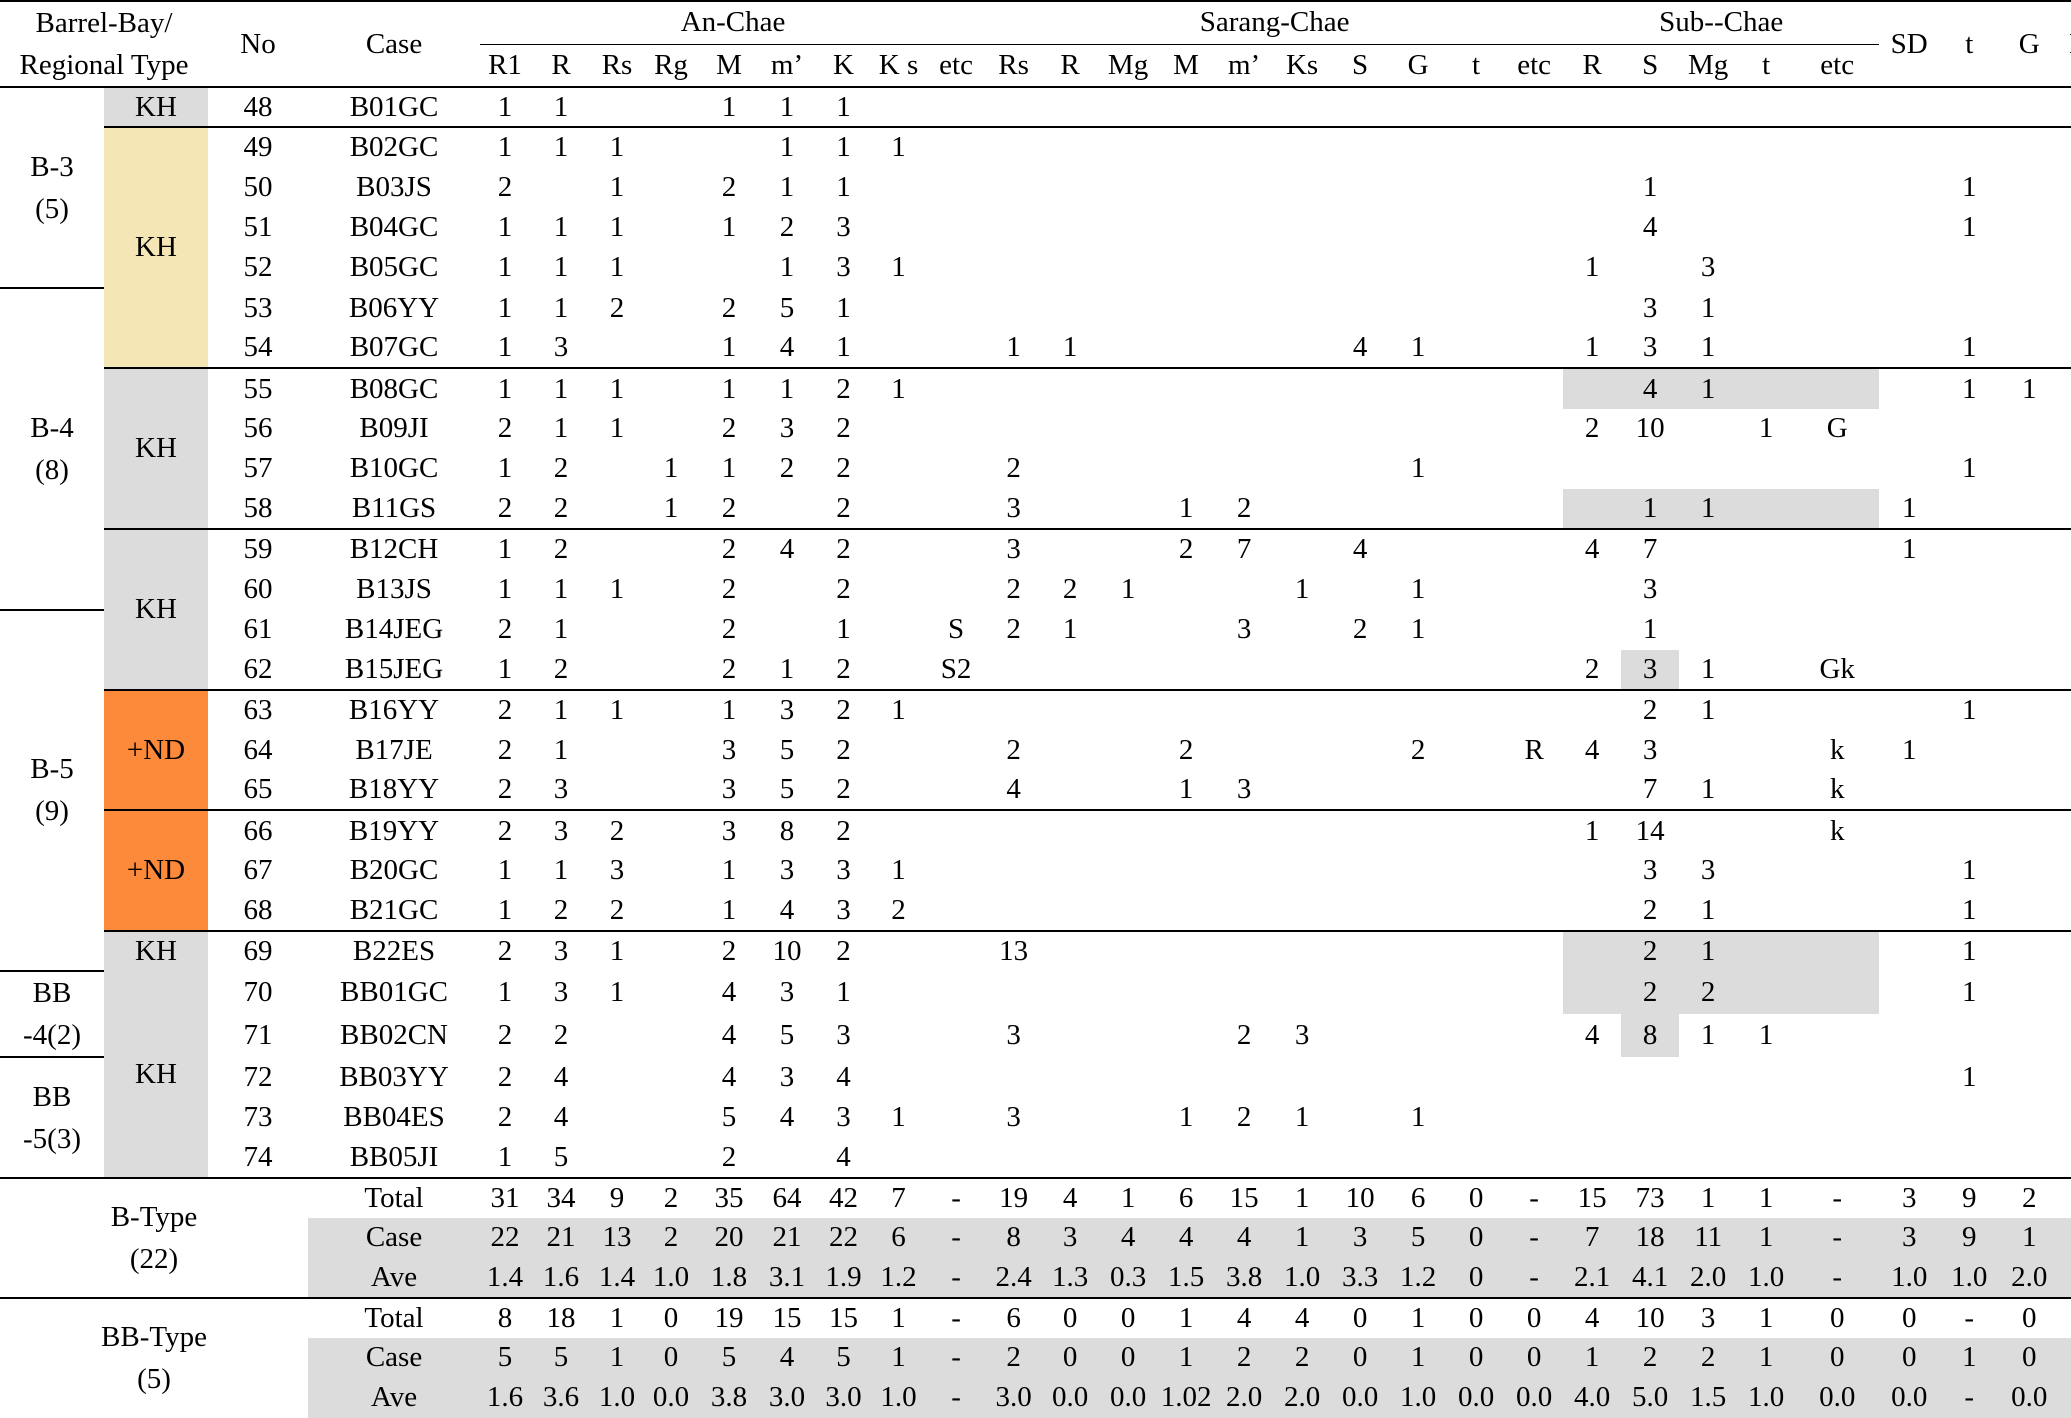  I want to click on value-cell: R, so click(1534, 749).